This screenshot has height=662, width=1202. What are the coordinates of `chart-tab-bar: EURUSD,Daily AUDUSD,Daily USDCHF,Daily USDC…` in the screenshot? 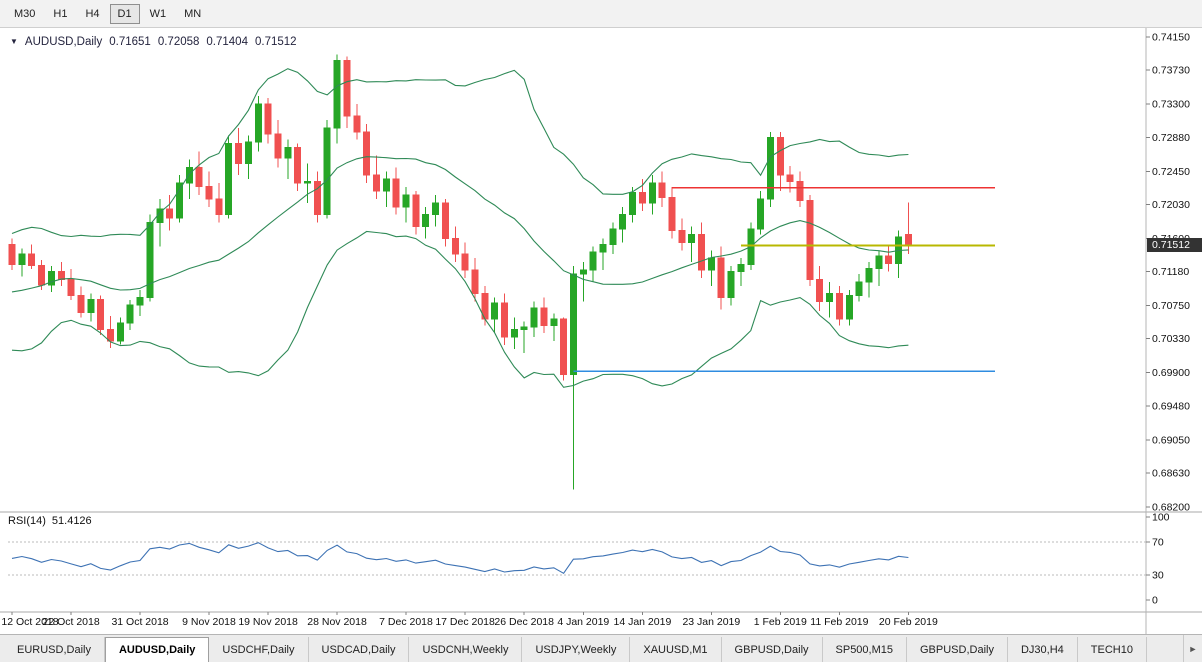 It's located at (601, 648).